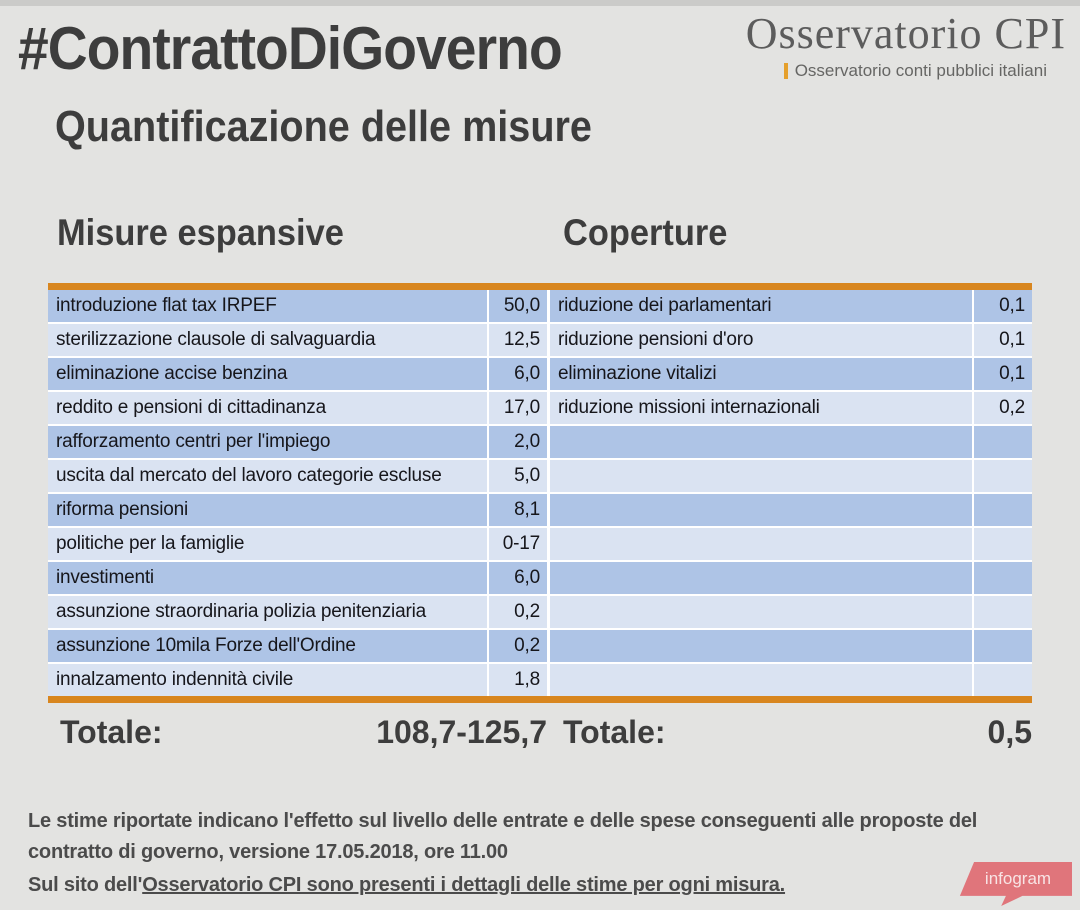 The image size is (1080, 910). What do you see at coordinates (105, 577) in the screenshot?
I see `row-label: investimenti` at bounding box center [105, 577].